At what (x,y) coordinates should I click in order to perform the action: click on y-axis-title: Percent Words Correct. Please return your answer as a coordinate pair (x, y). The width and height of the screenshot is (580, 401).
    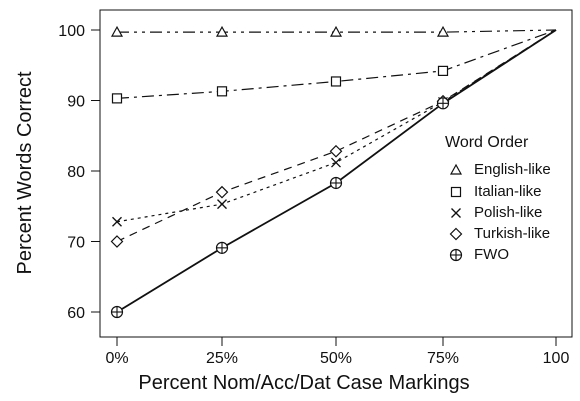
    Looking at the image, I should click on (25, 172).